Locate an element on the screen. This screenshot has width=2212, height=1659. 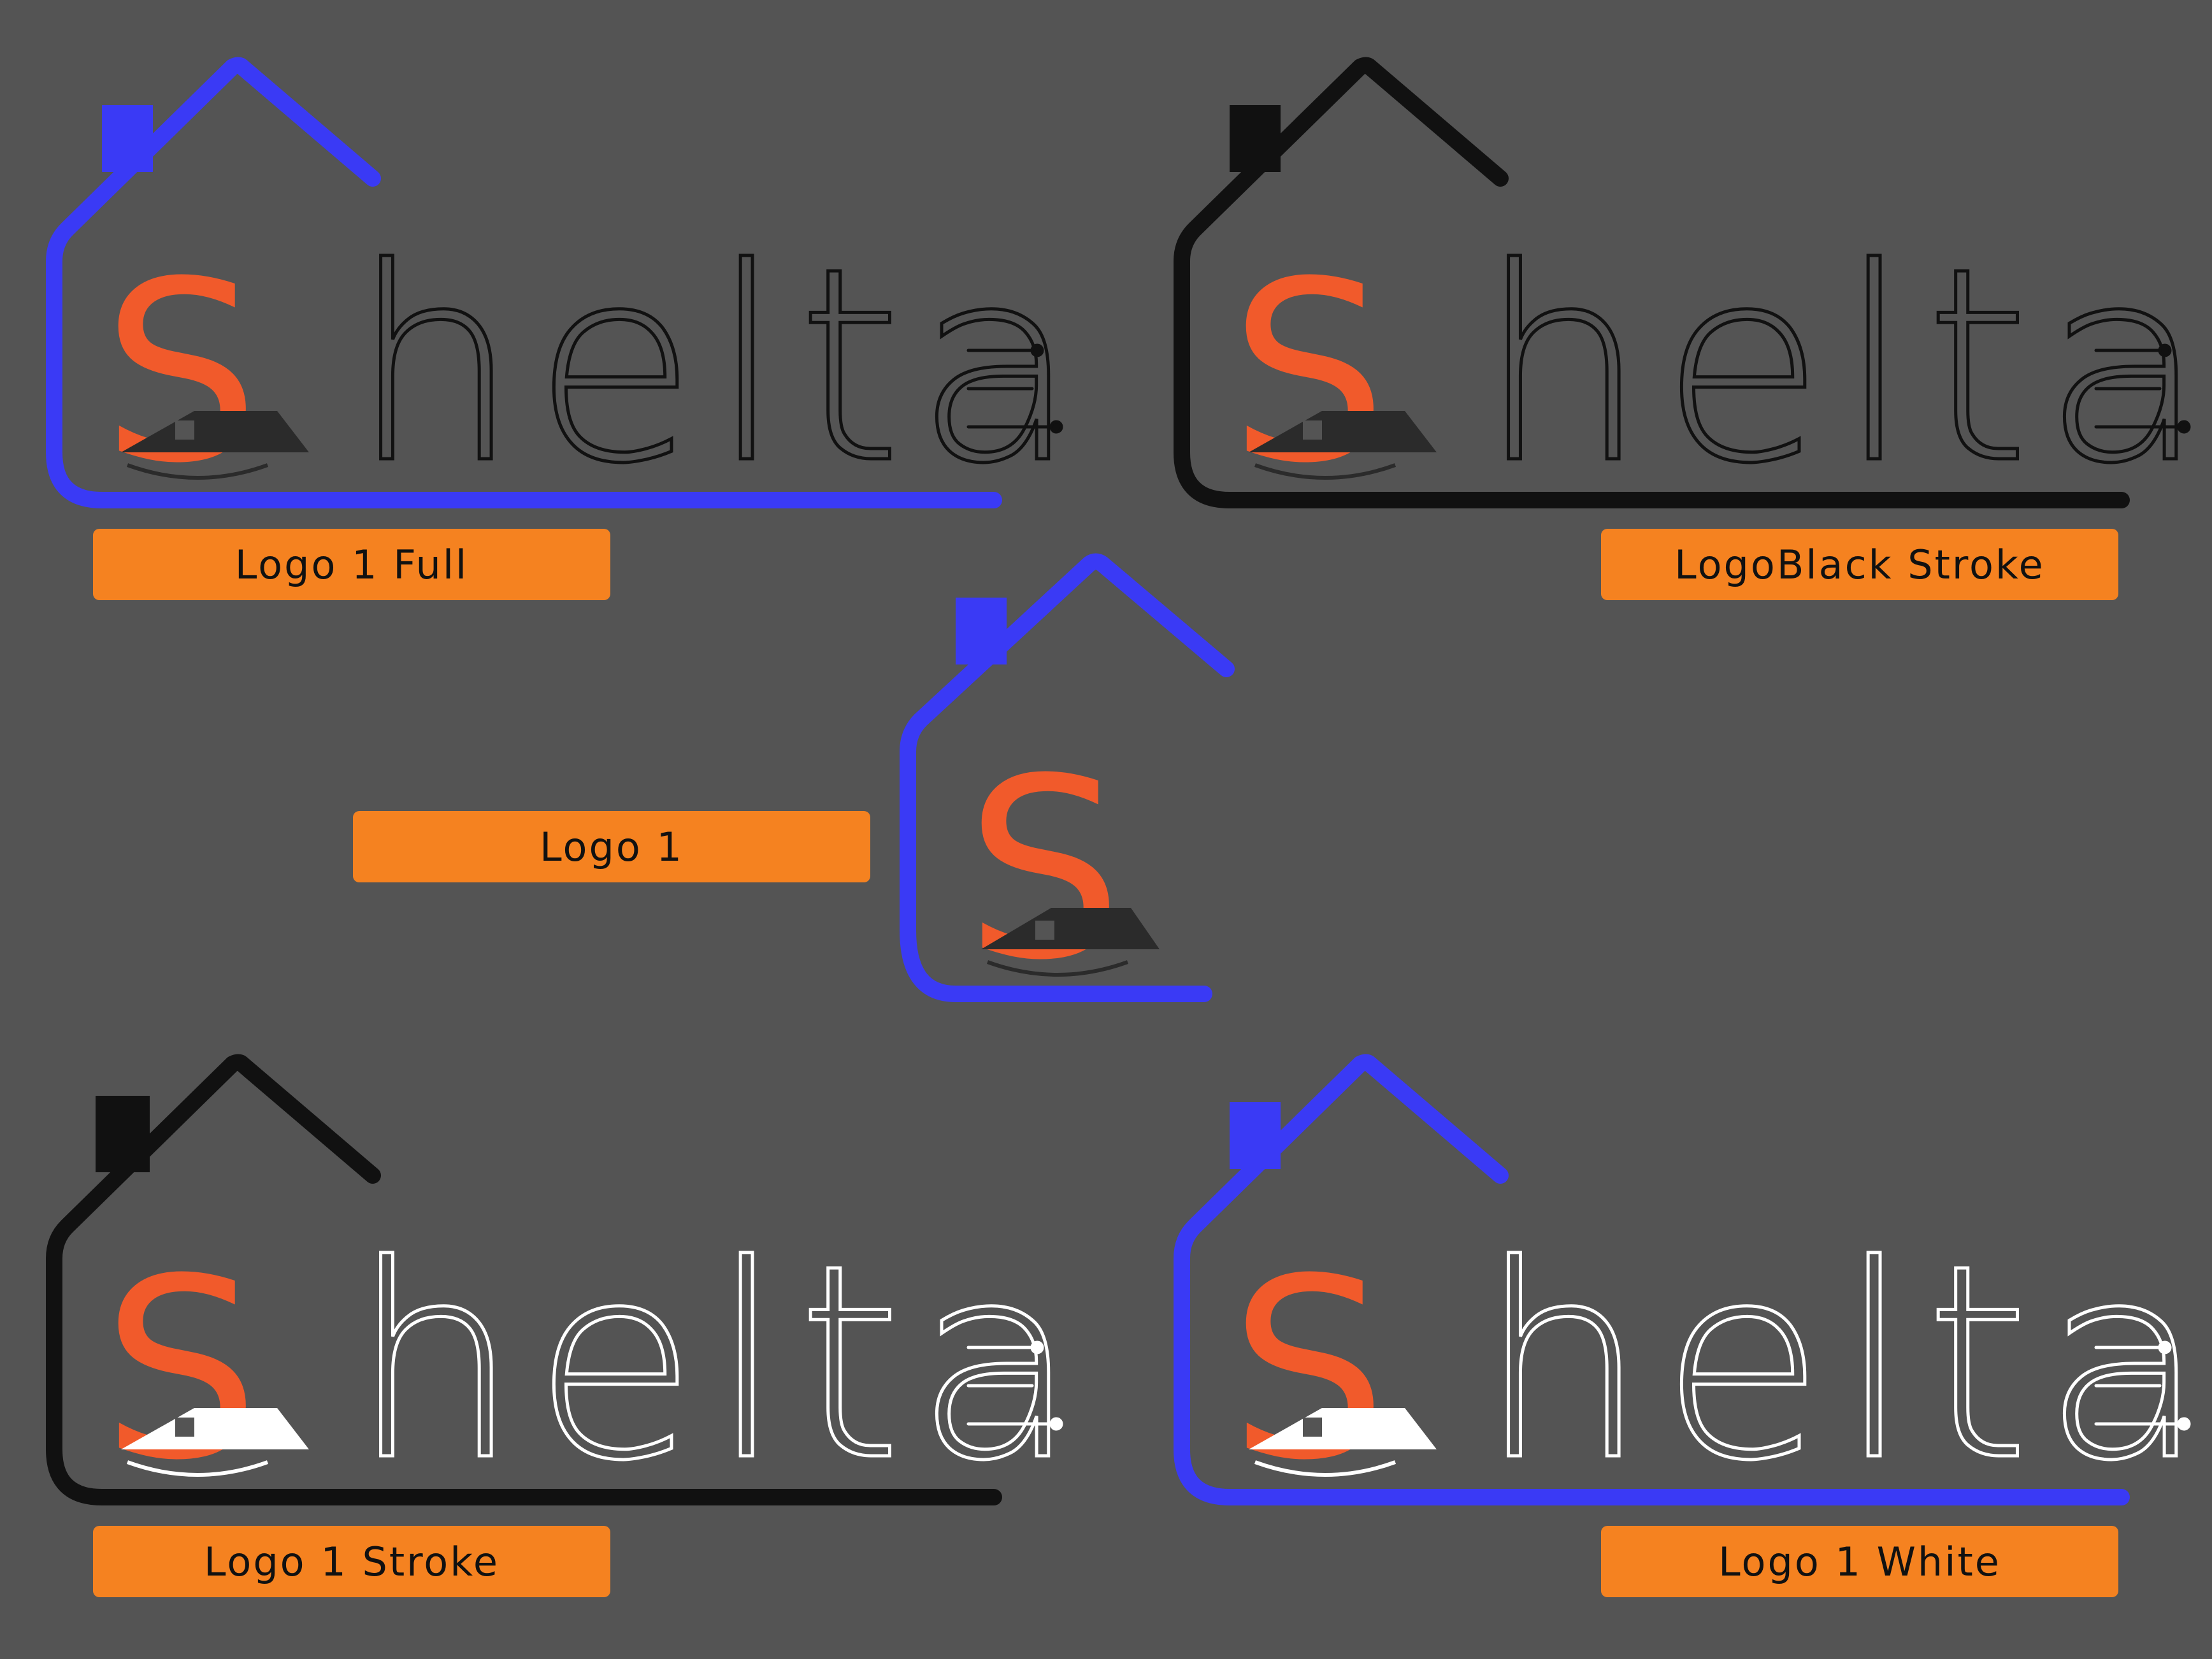
logo-mark-only-graphic: S is located at coordinates (1067, 780).